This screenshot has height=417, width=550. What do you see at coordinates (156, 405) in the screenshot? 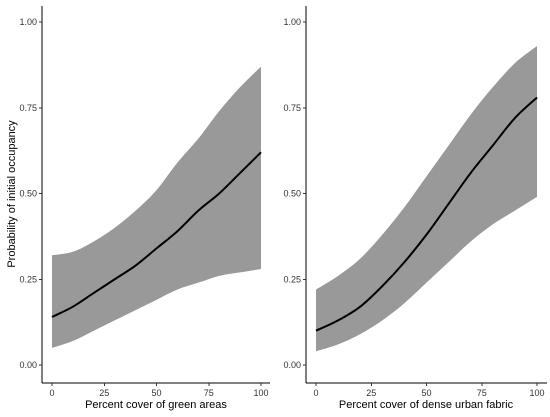
I see `x-axis-title: Percent cover of green areas` at bounding box center [156, 405].